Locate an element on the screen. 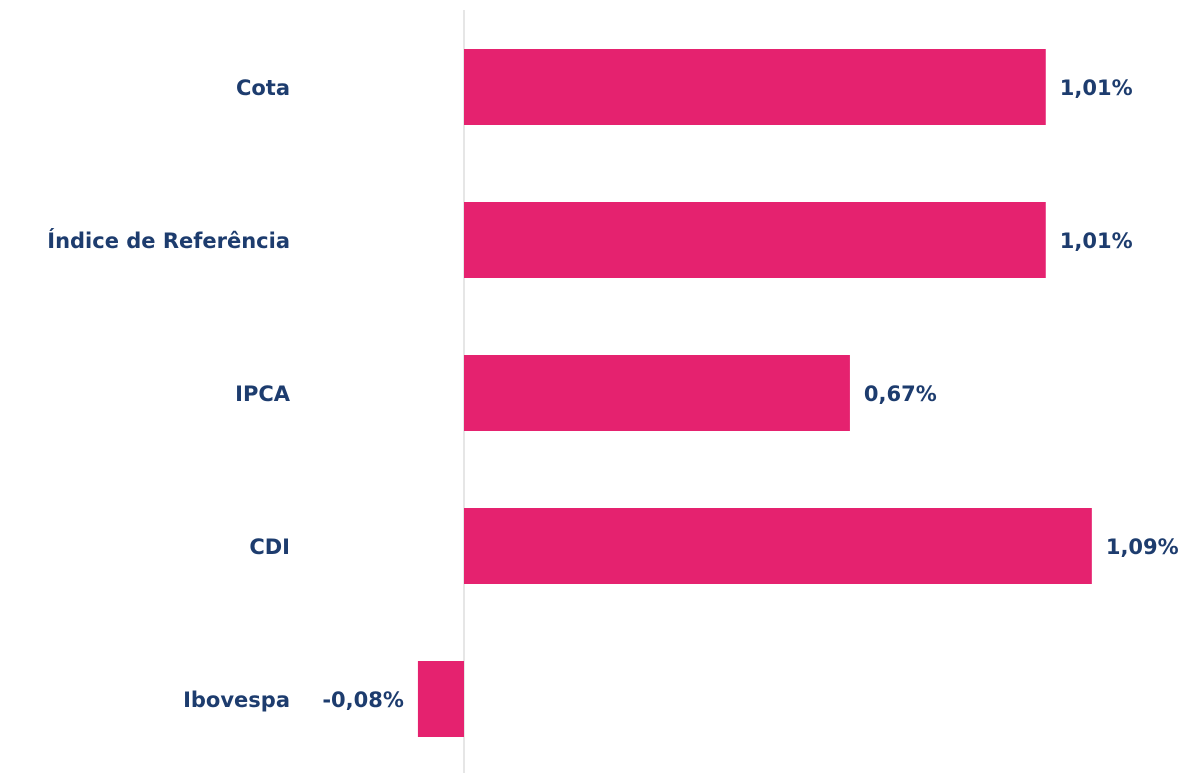  value-label: -0,08% is located at coordinates (363, 700).